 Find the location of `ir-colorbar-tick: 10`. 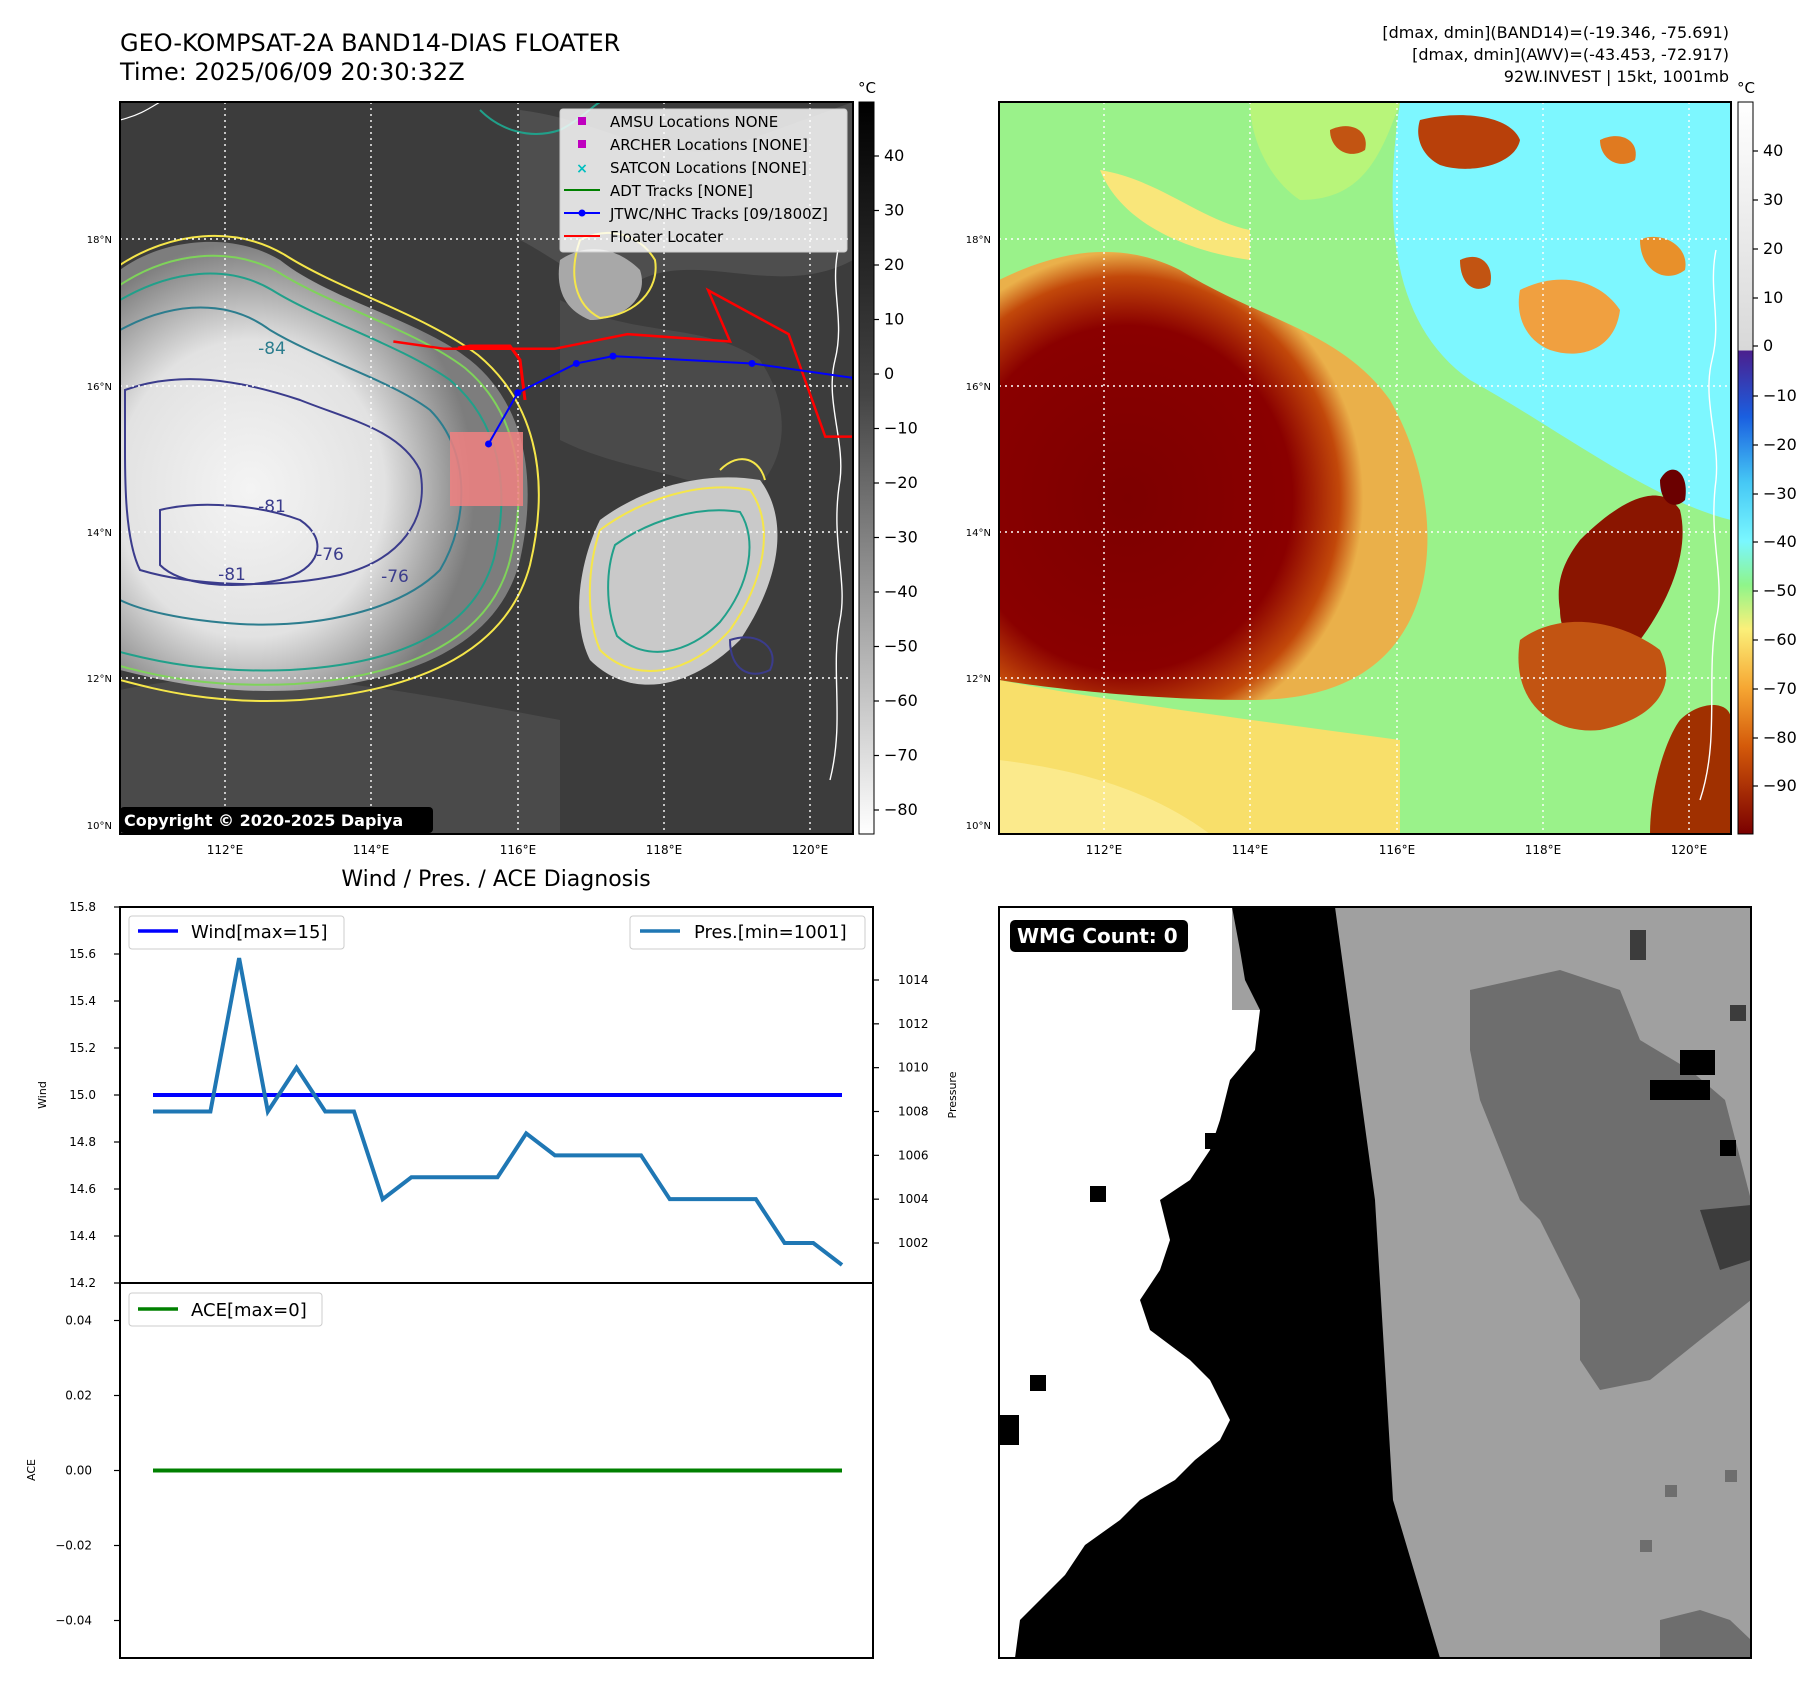

ir-colorbar-tick: 10 is located at coordinates (894, 319).